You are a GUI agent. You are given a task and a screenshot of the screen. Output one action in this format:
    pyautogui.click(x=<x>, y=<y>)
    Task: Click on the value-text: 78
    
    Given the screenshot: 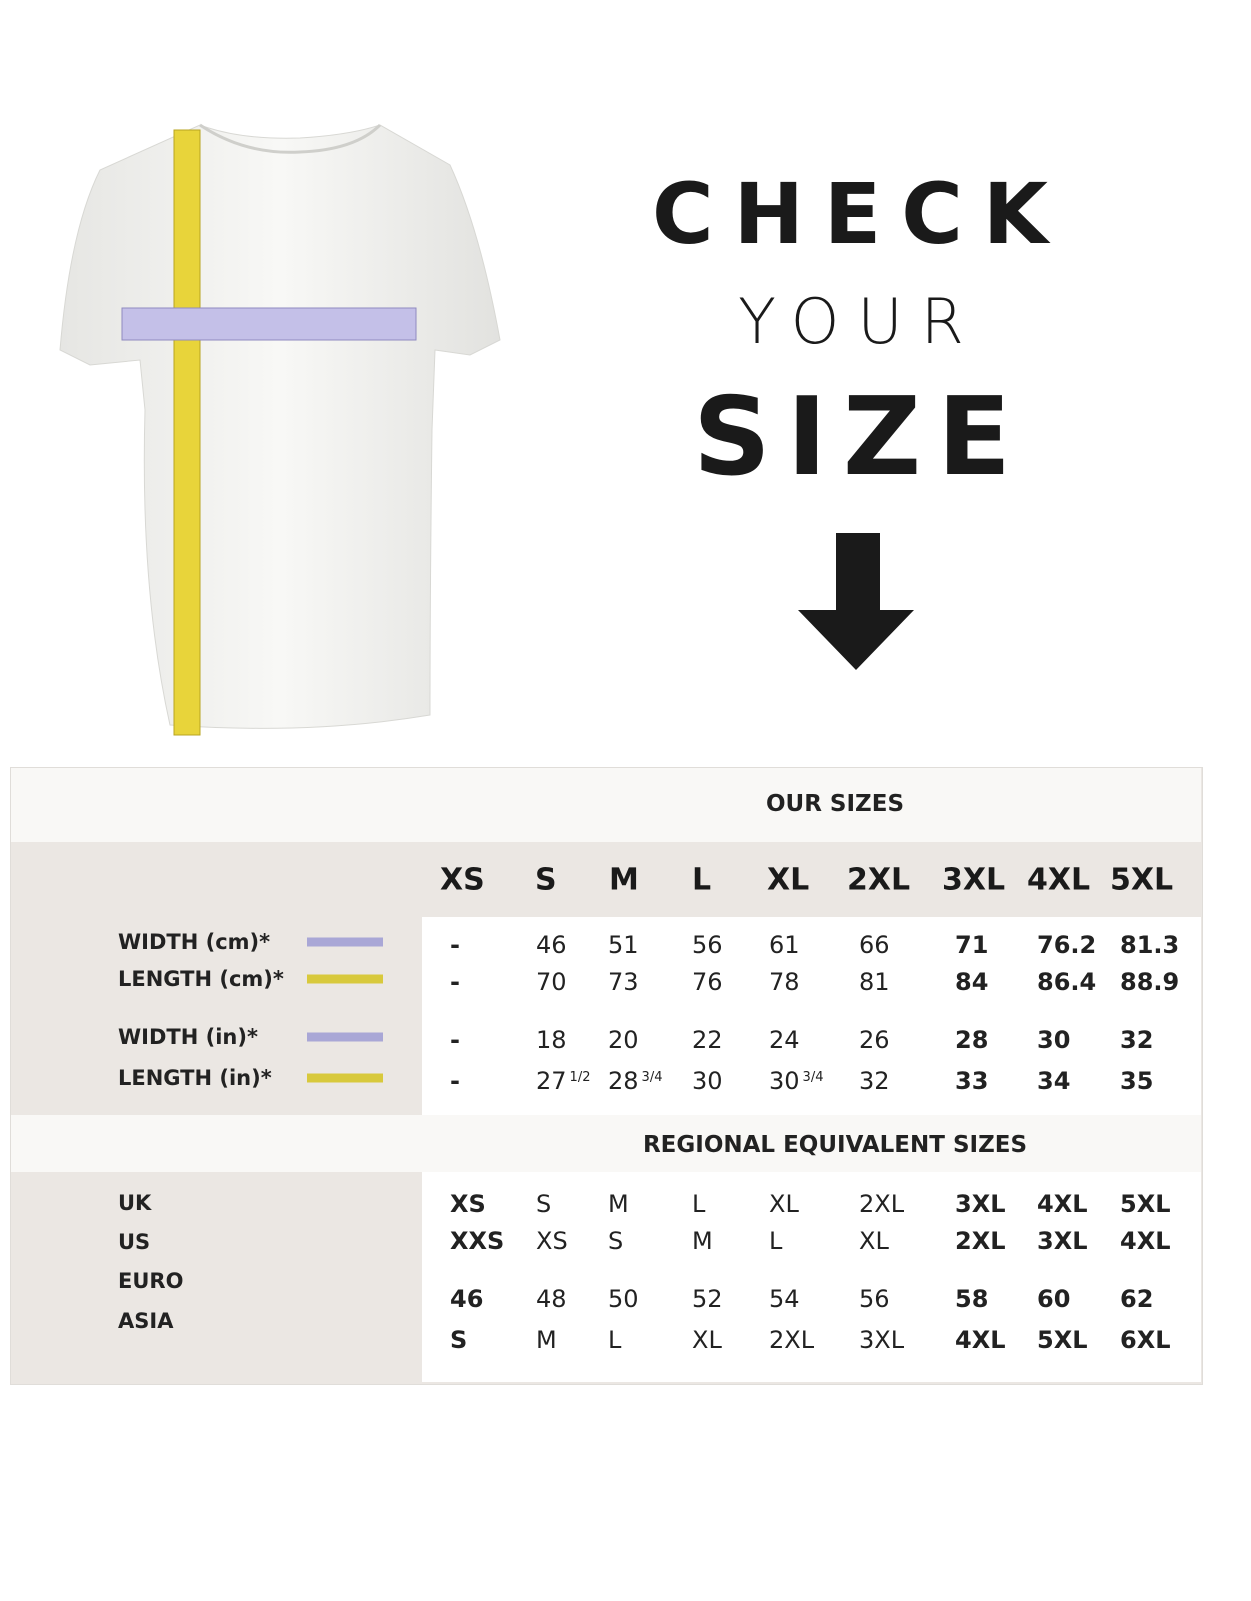 What is the action you would take?
    pyautogui.click(x=784, y=982)
    